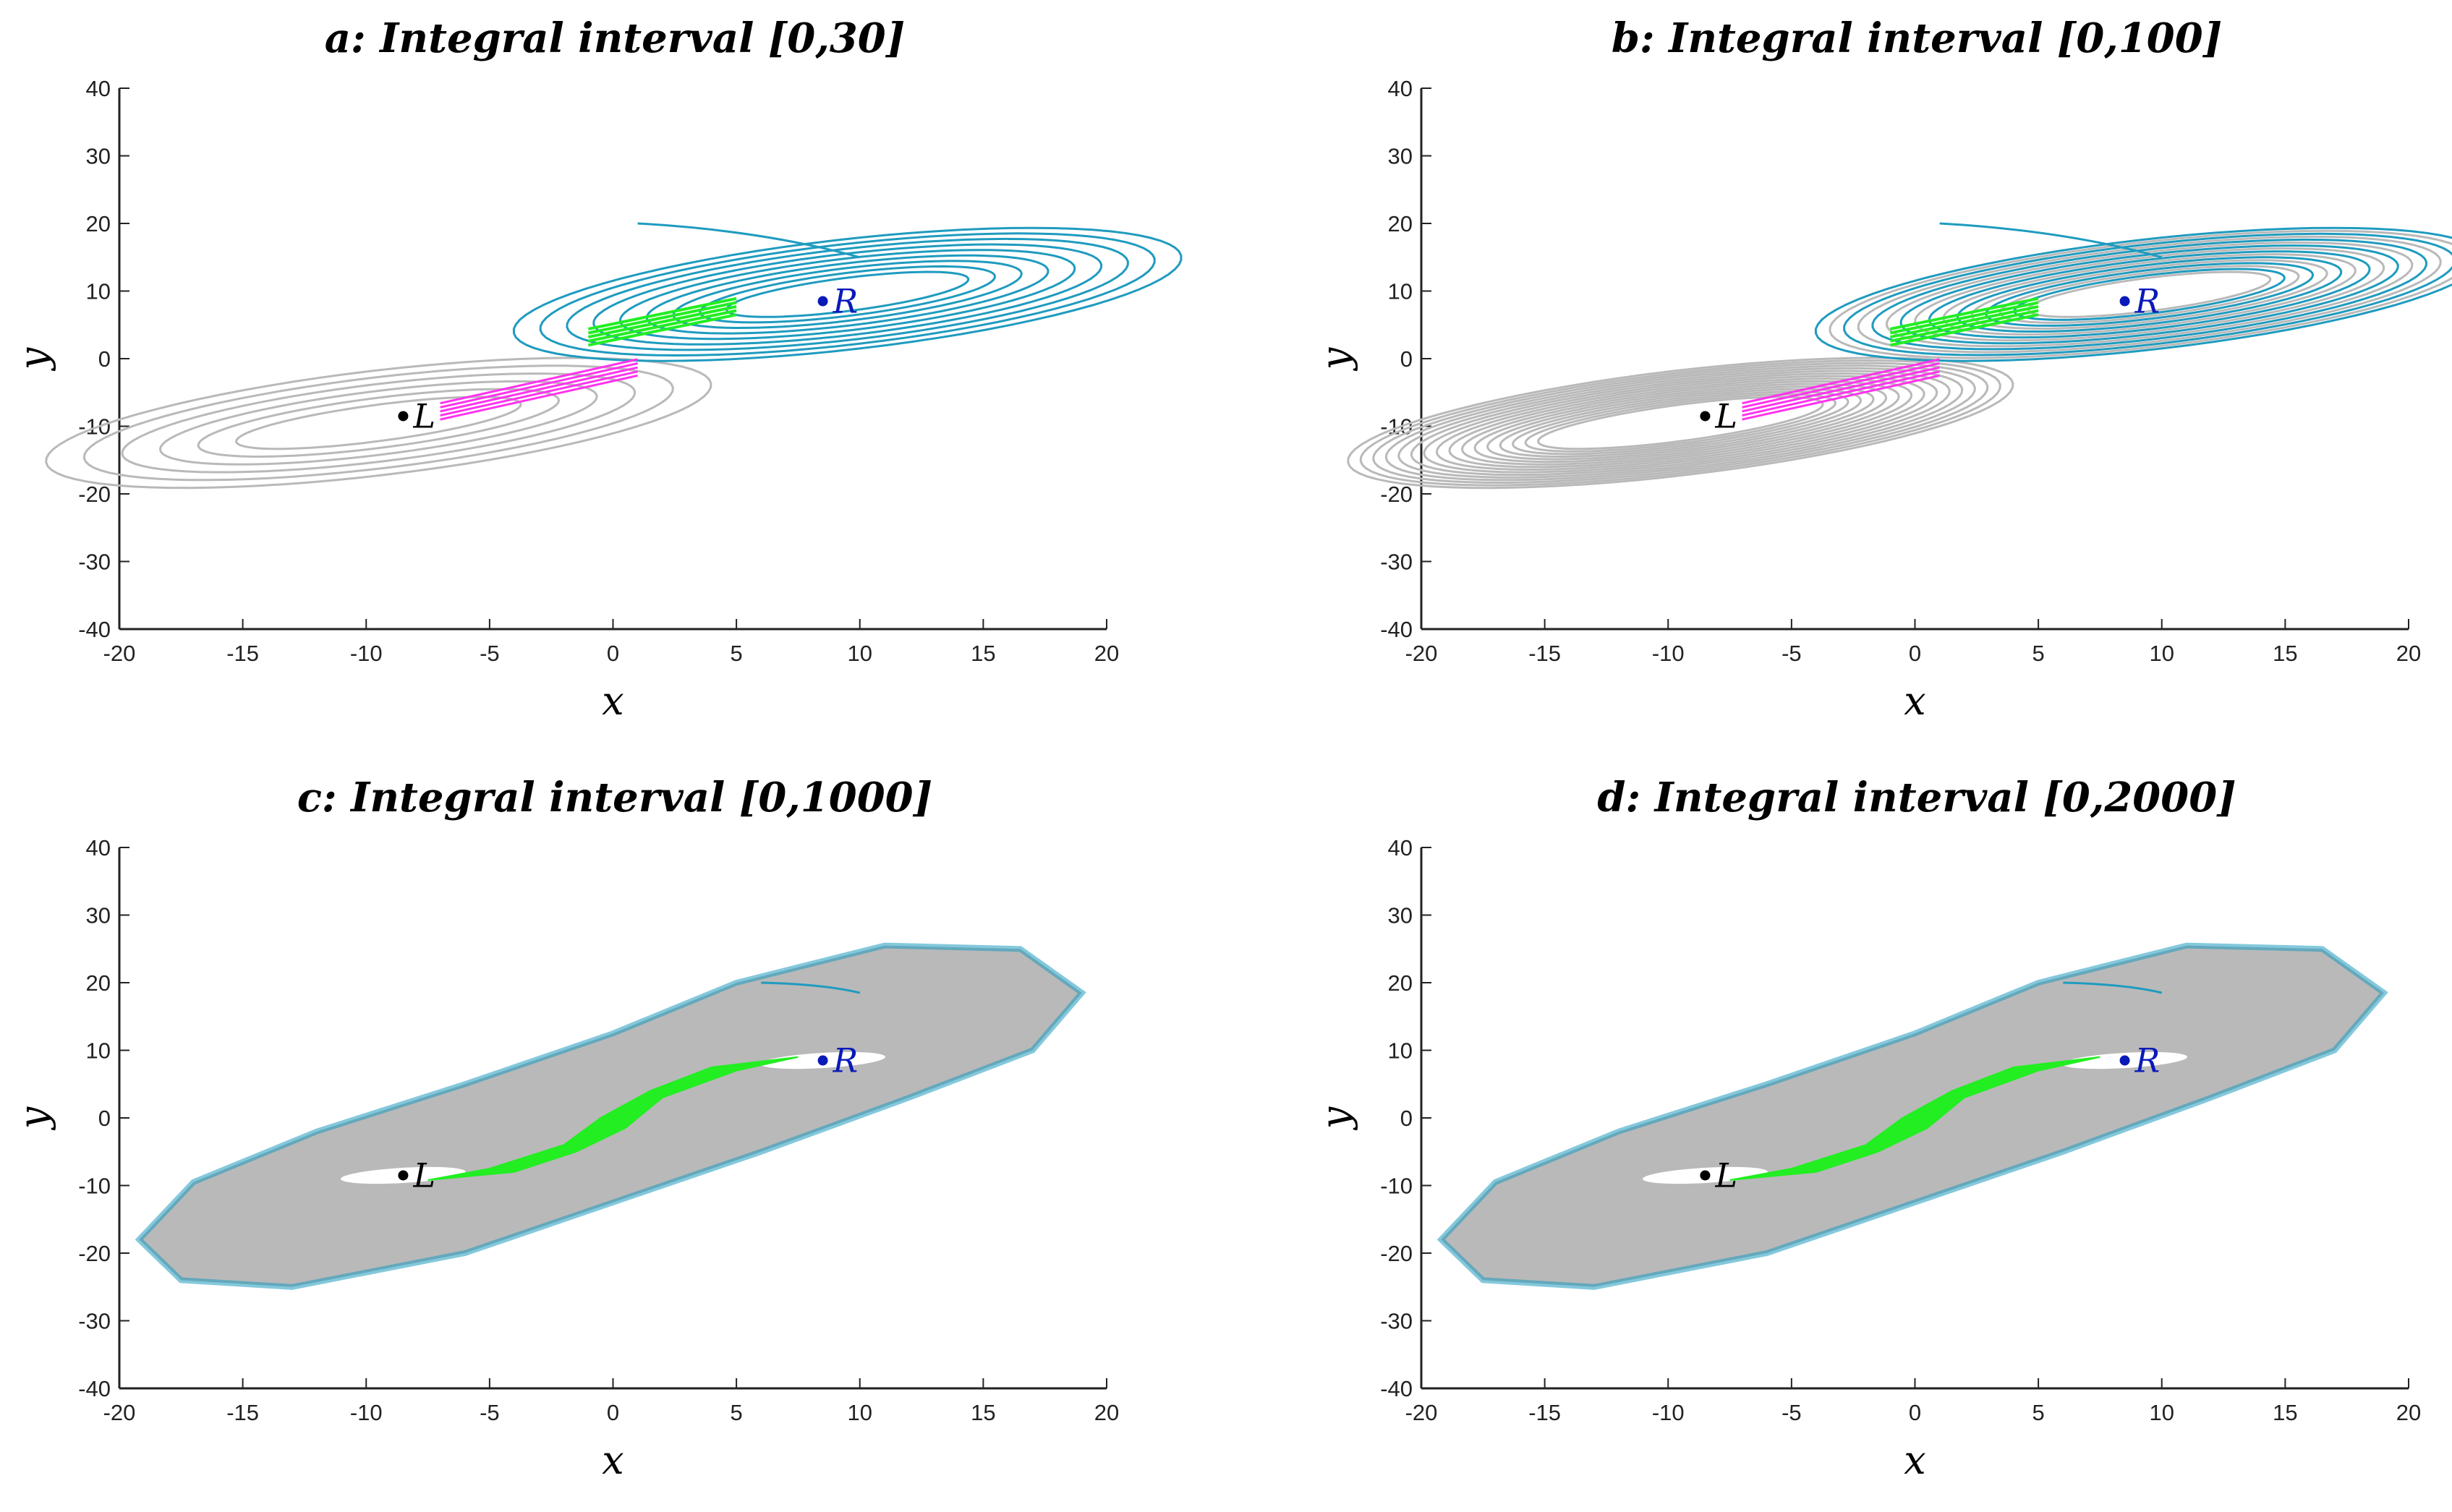 This screenshot has width=2452, height=1512. Describe the element at coordinates (1706, 416) in the screenshot. I see `chart-b-equilibrium-L-marker` at that location.